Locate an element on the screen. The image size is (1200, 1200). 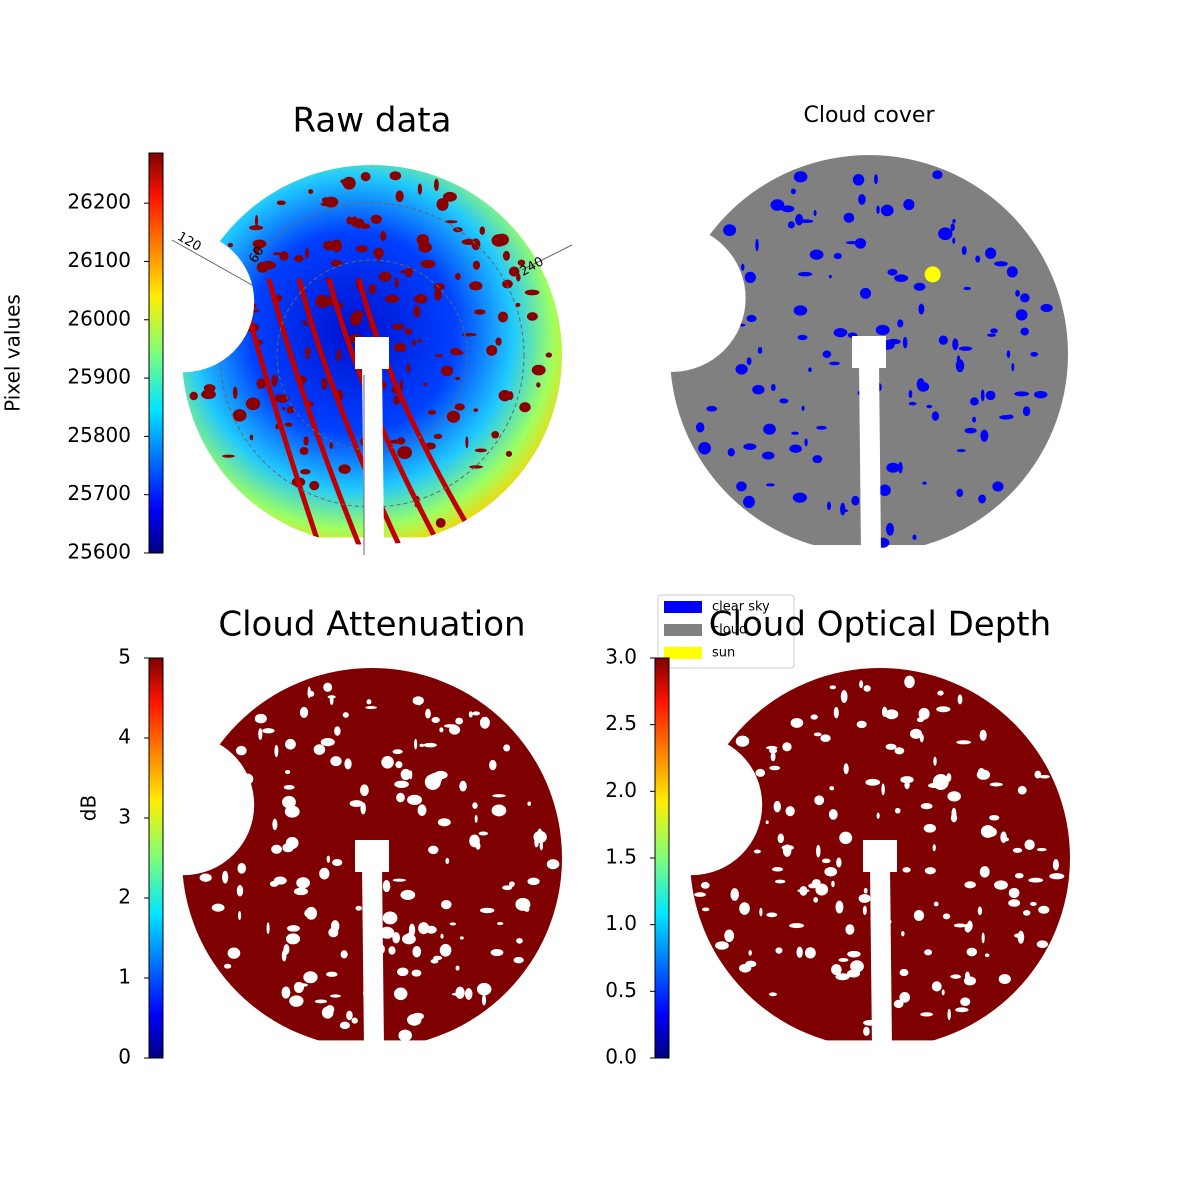
legend-swatch is located at coordinates (683, 630).